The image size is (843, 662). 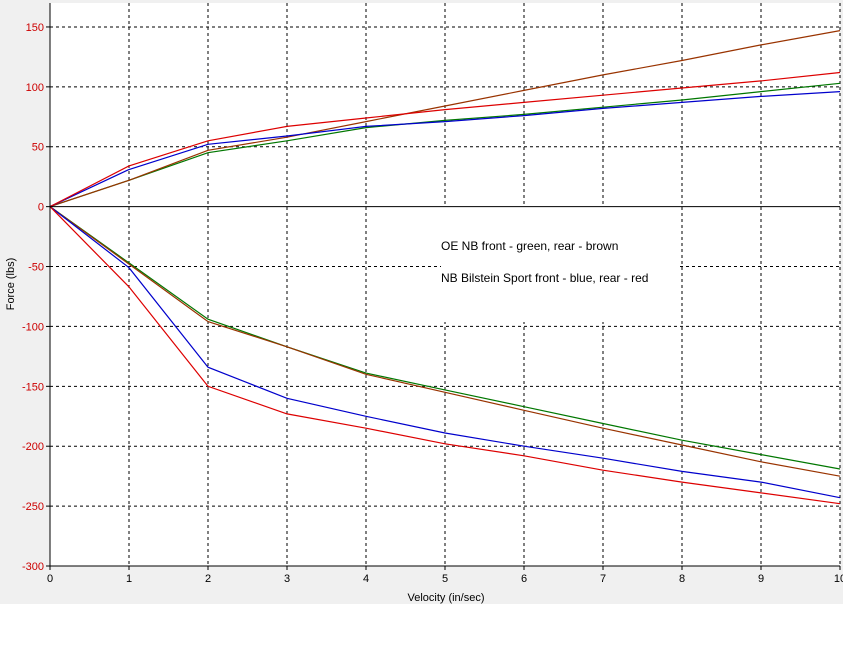 I want to click on y-tick-label: 50, so click(x=38, y=148).